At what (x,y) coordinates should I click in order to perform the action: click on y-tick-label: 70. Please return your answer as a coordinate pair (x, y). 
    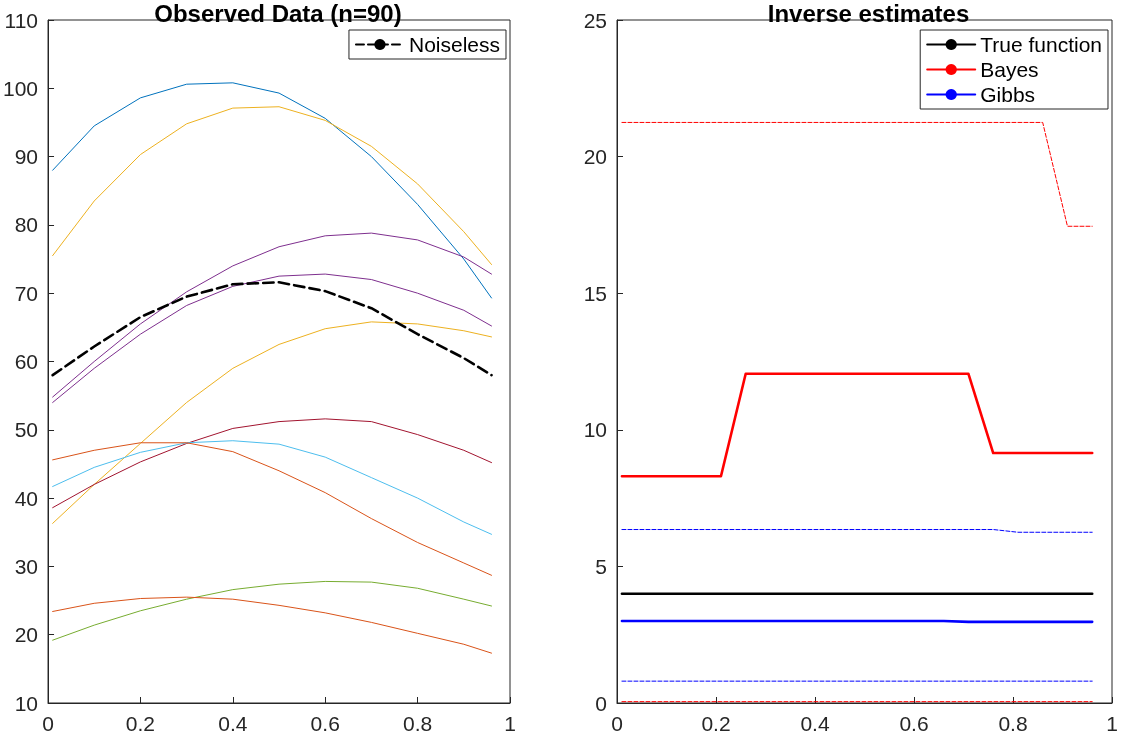
    Looking at the image, I should click on (26, 293).